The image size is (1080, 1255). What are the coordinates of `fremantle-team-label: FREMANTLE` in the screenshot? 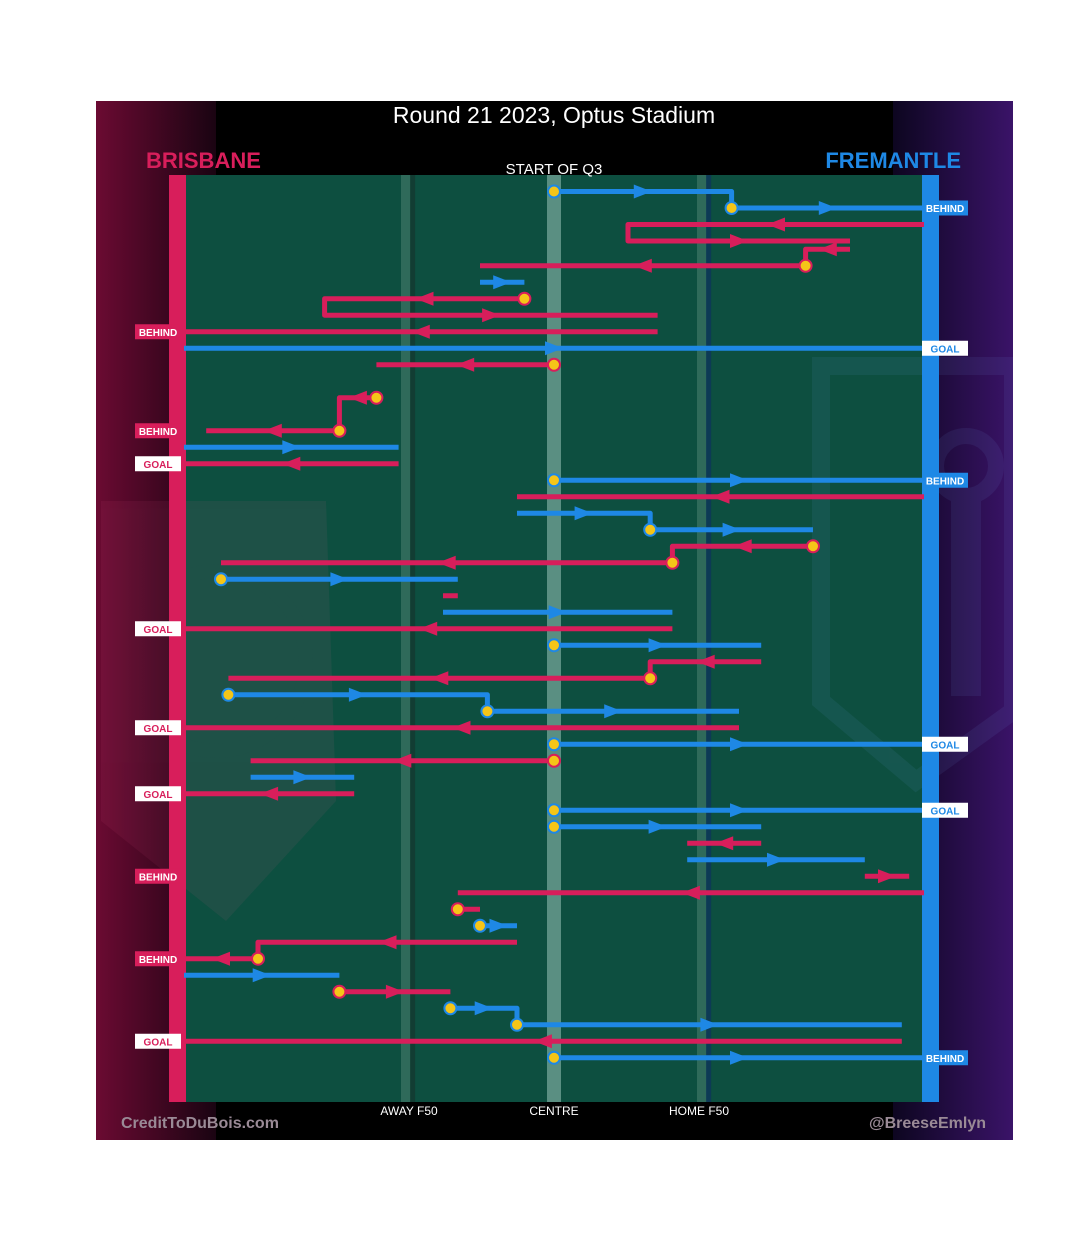 It's located at (893, 160).